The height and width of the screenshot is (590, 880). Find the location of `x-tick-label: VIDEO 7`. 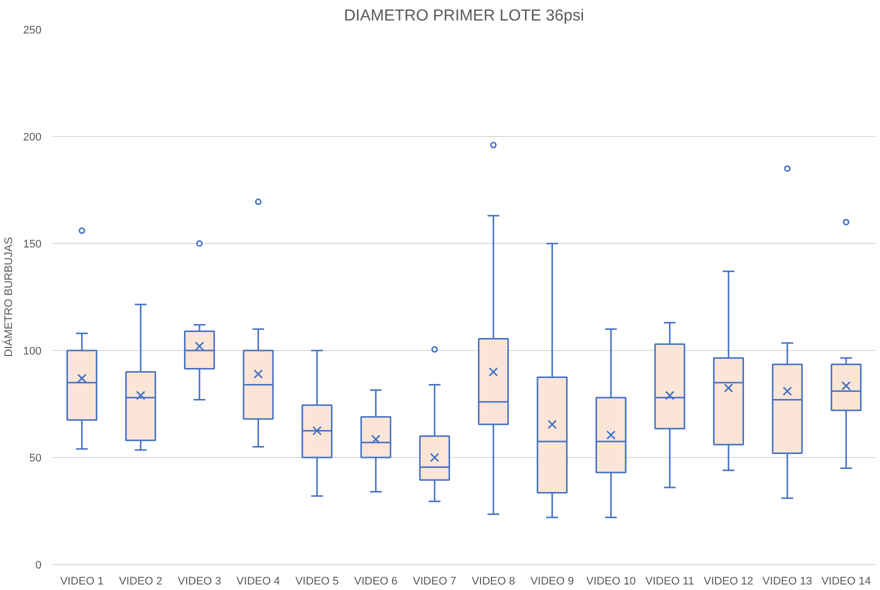

x-tick-label: VIDEO 7 is located at coordinates (434, 582).